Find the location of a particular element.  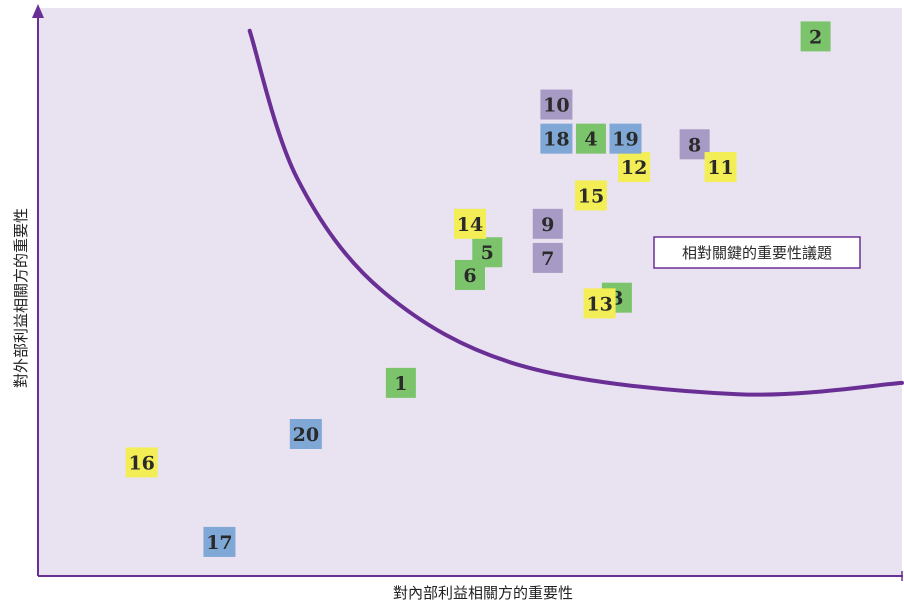

topic-marker-2: 2 is located at coordinates (815, 36).